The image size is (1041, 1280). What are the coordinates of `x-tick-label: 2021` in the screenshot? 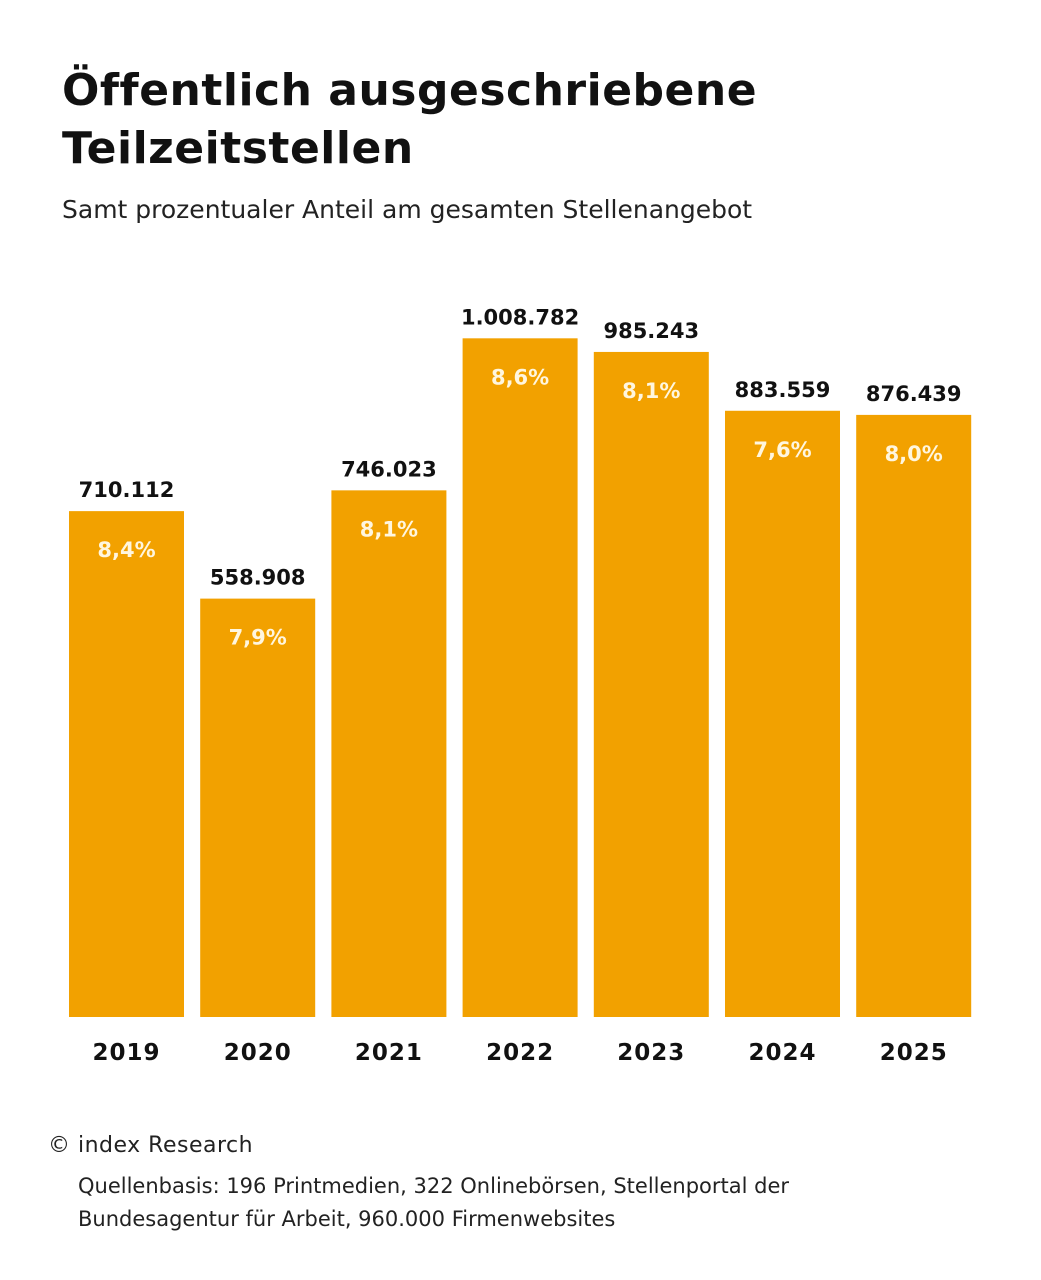 It's located at (389, 1053).